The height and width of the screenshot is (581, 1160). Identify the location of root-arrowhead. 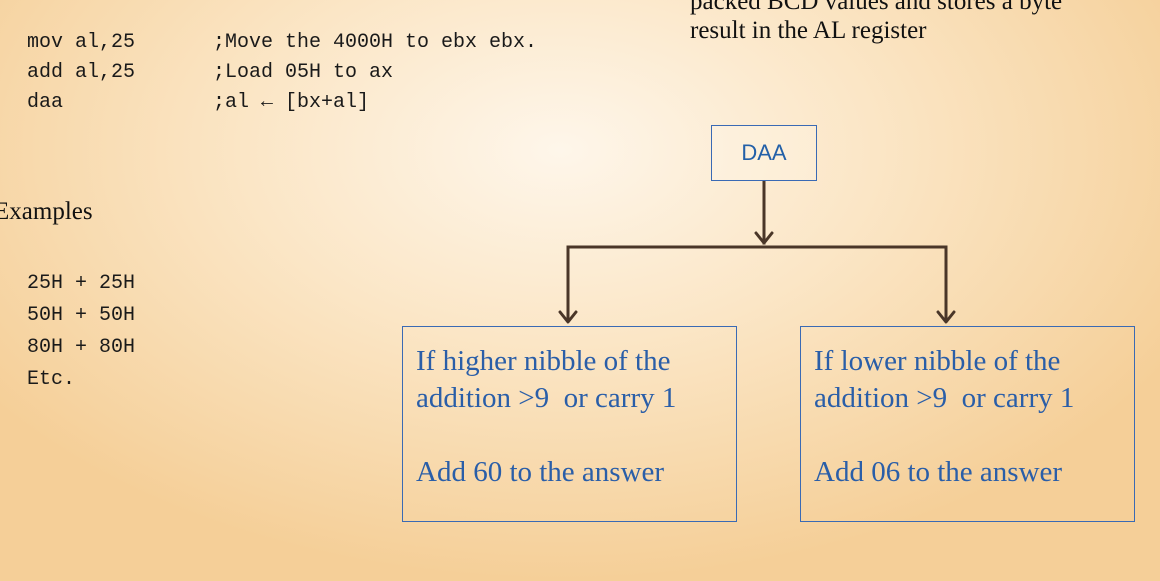
(764, 238).